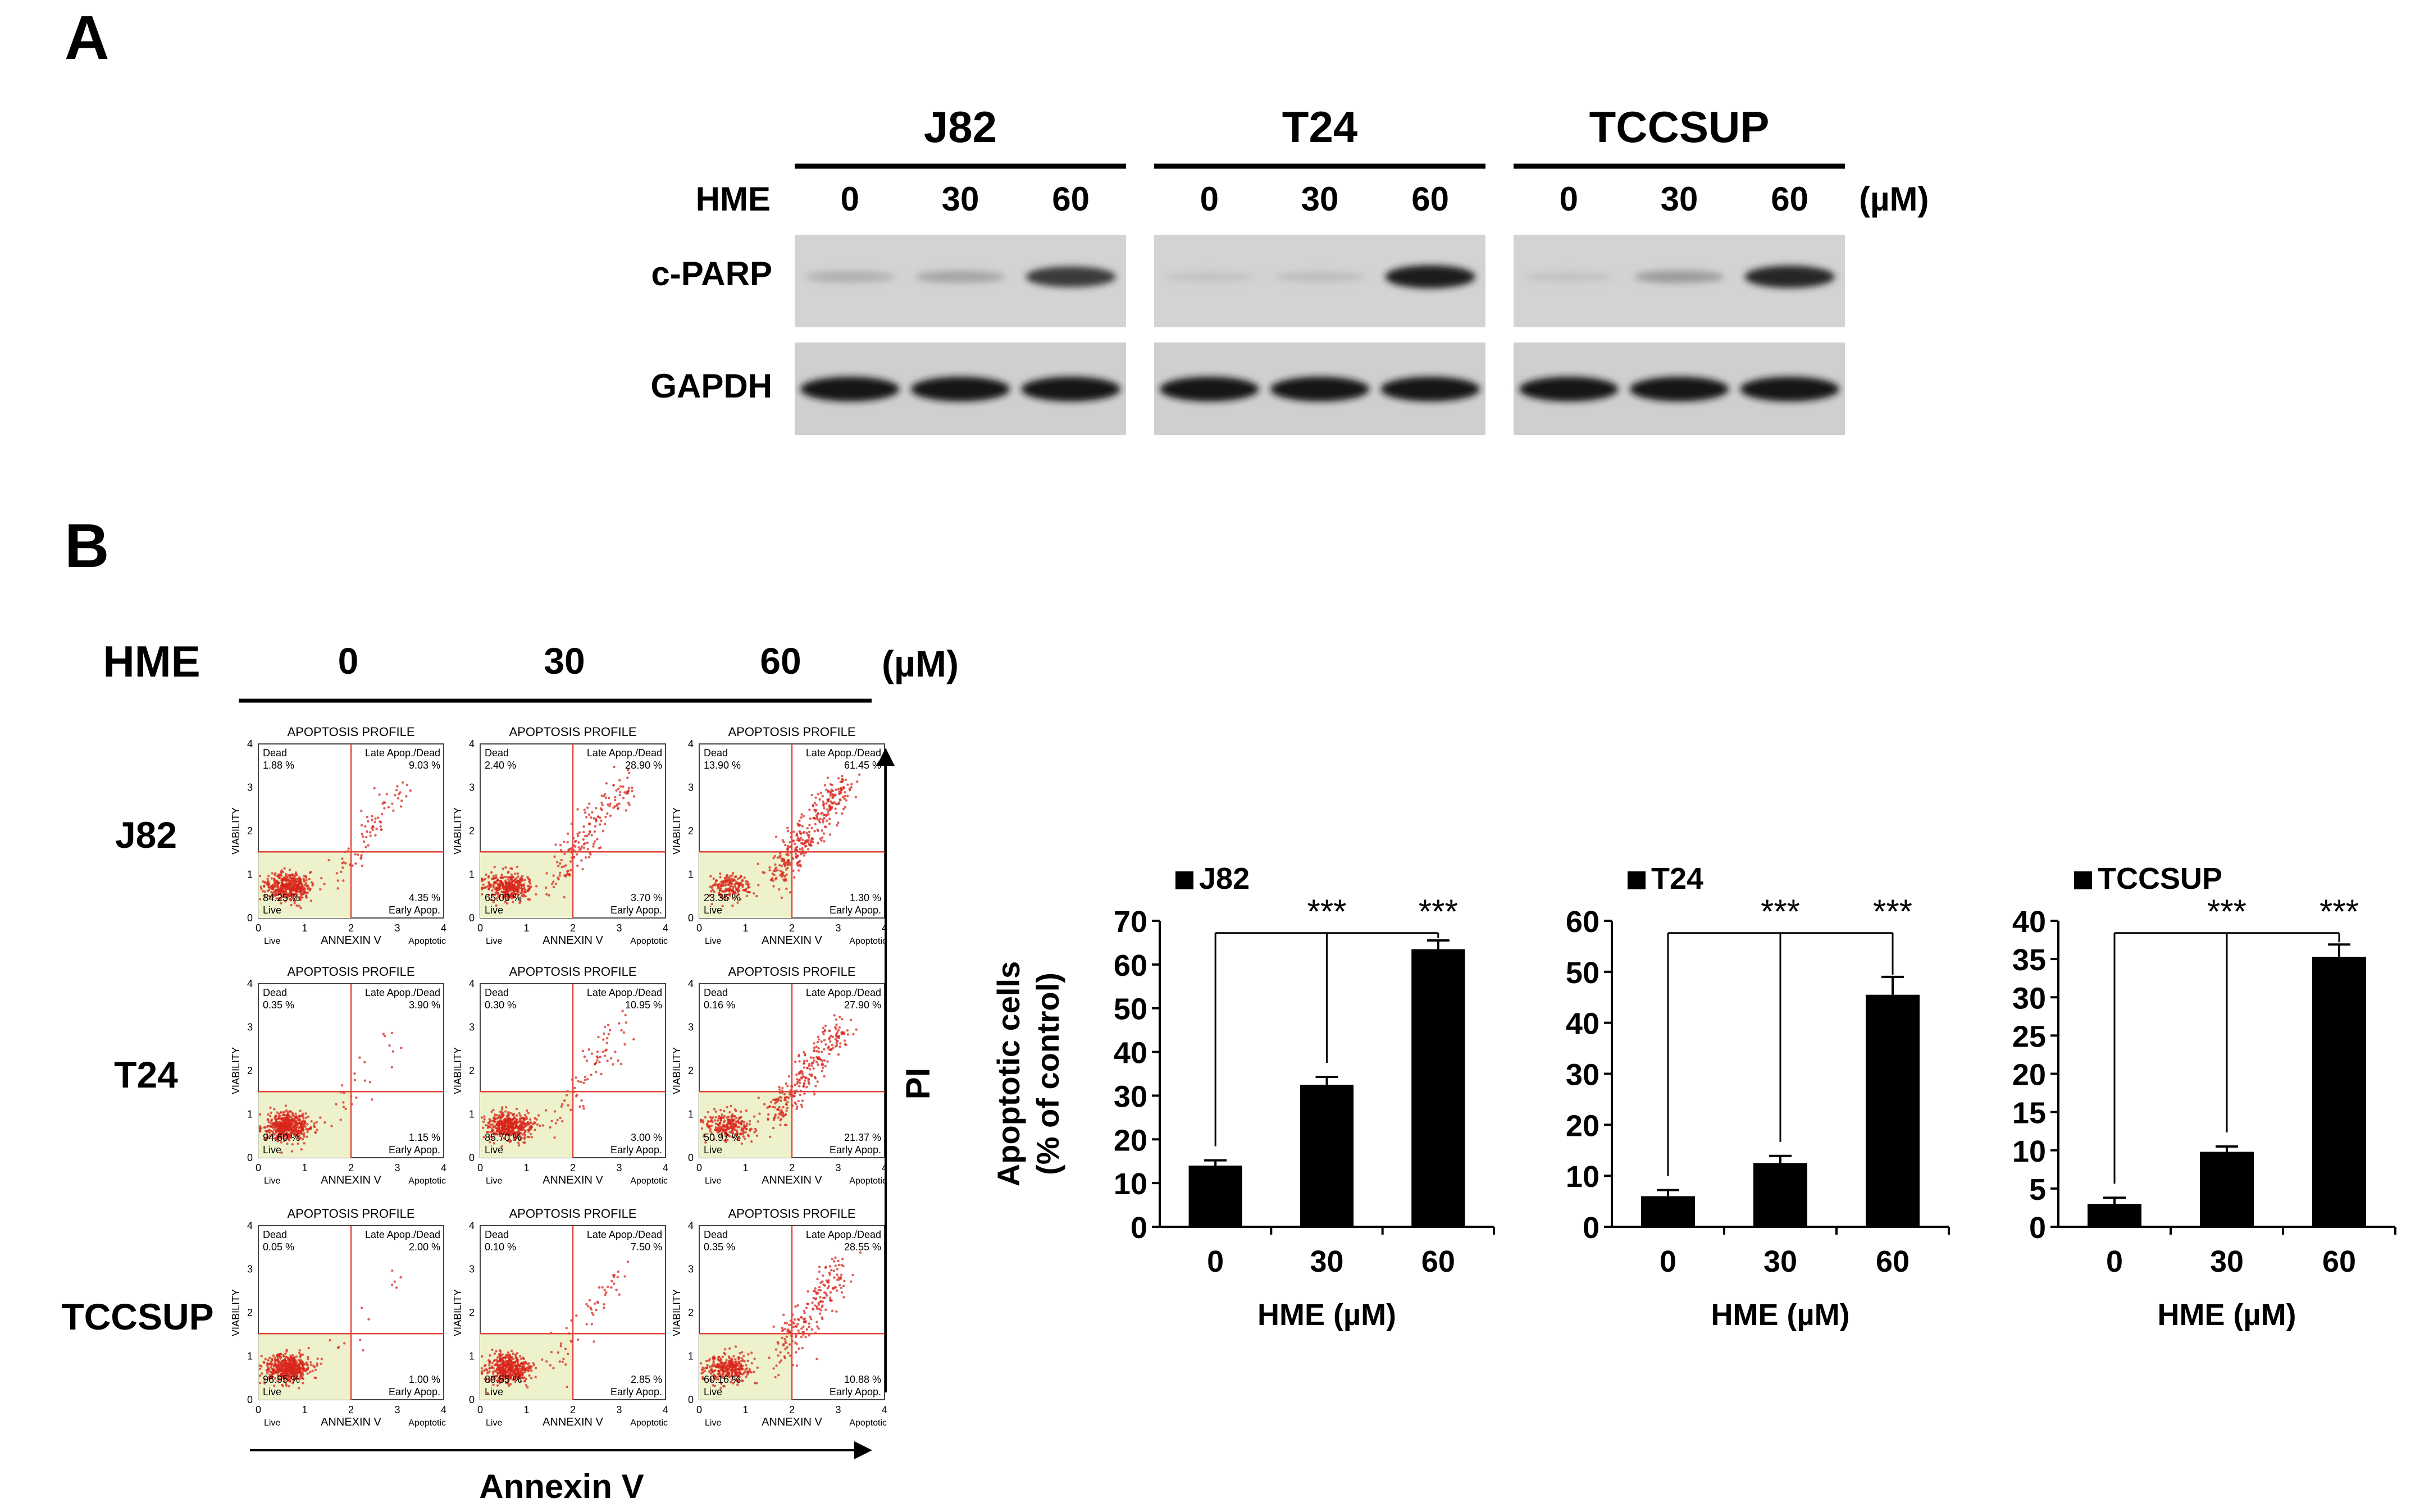  What do you see at coordinates (745, 928) in the screenshot?
I see `flow-tick-x: 1` at bounding box center [745, 928].